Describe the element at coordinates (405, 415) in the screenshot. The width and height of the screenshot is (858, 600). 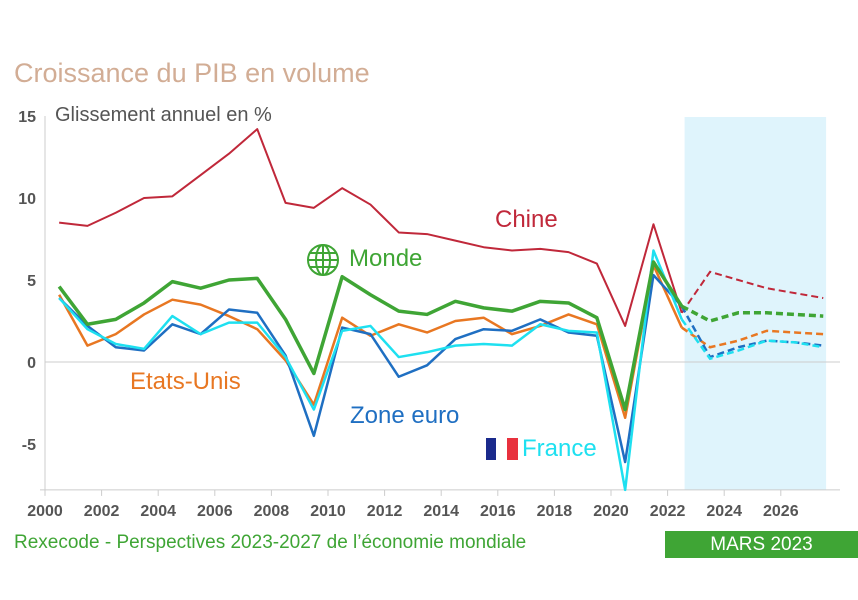
I see `label-zone-euro: Zone euro` at that location.